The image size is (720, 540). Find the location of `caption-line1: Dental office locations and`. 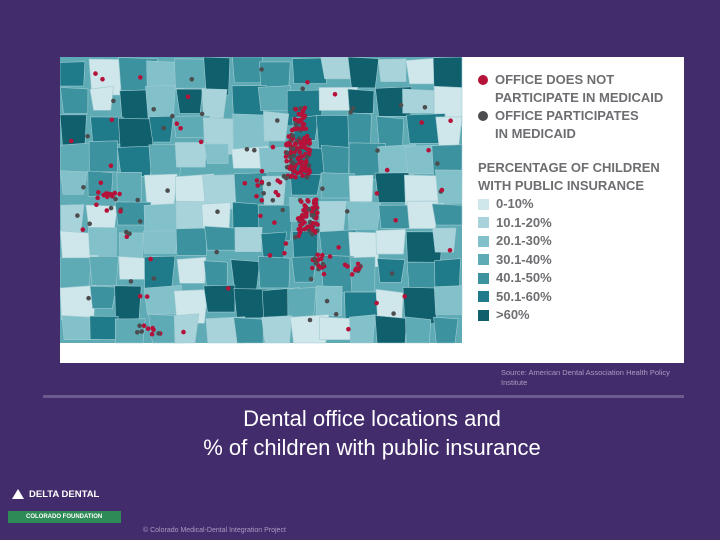

caption-line1: Dental office locations and is located at coordinates (372, 418).